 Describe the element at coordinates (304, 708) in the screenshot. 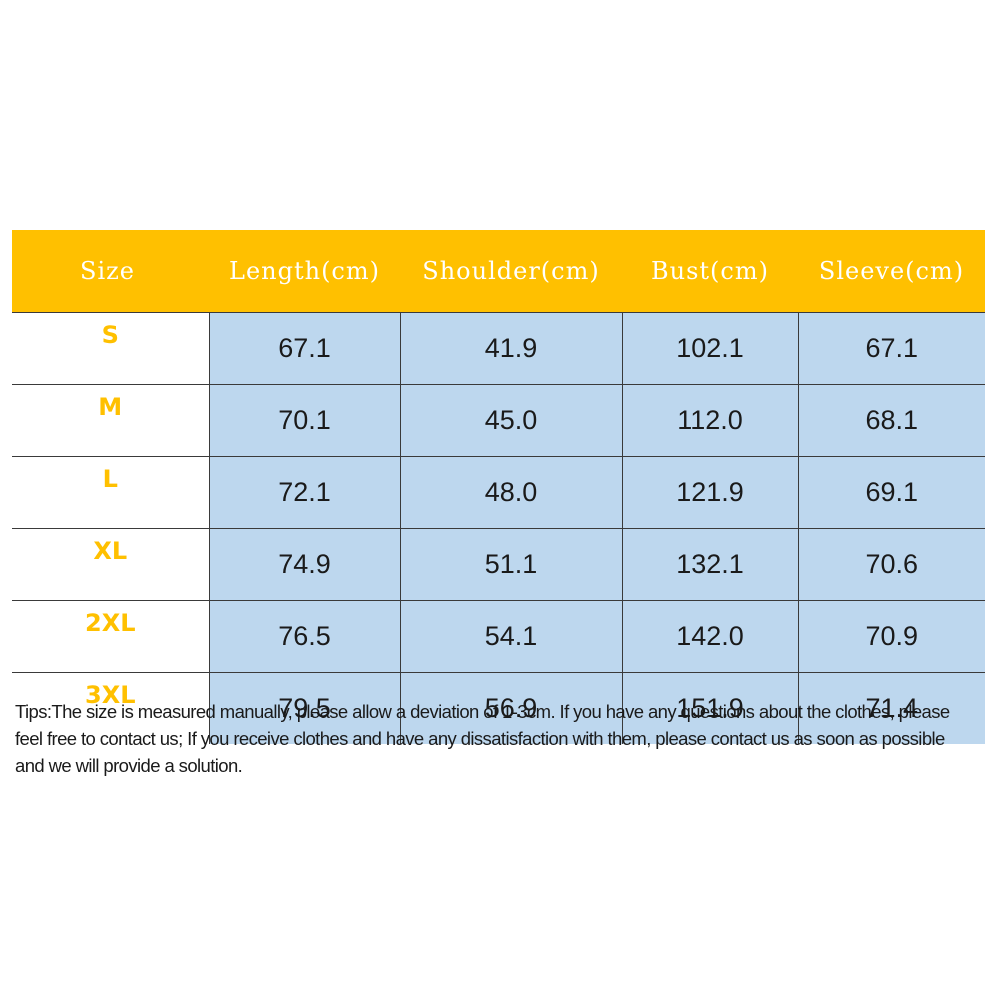

I see `length-value: 79.5` at that location.